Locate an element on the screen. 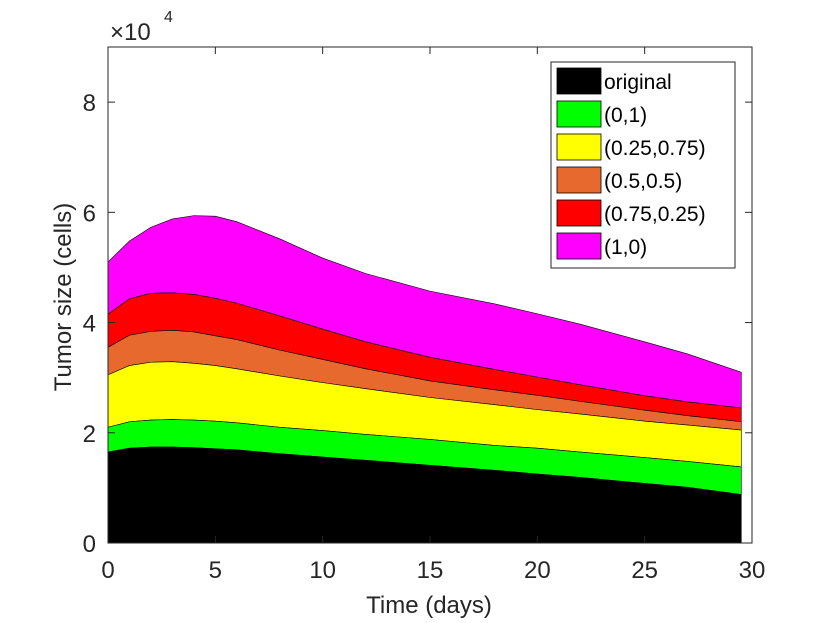 The image size is (830, 623). x-axis-label: Time (days) is located at coordinates (429, 605).